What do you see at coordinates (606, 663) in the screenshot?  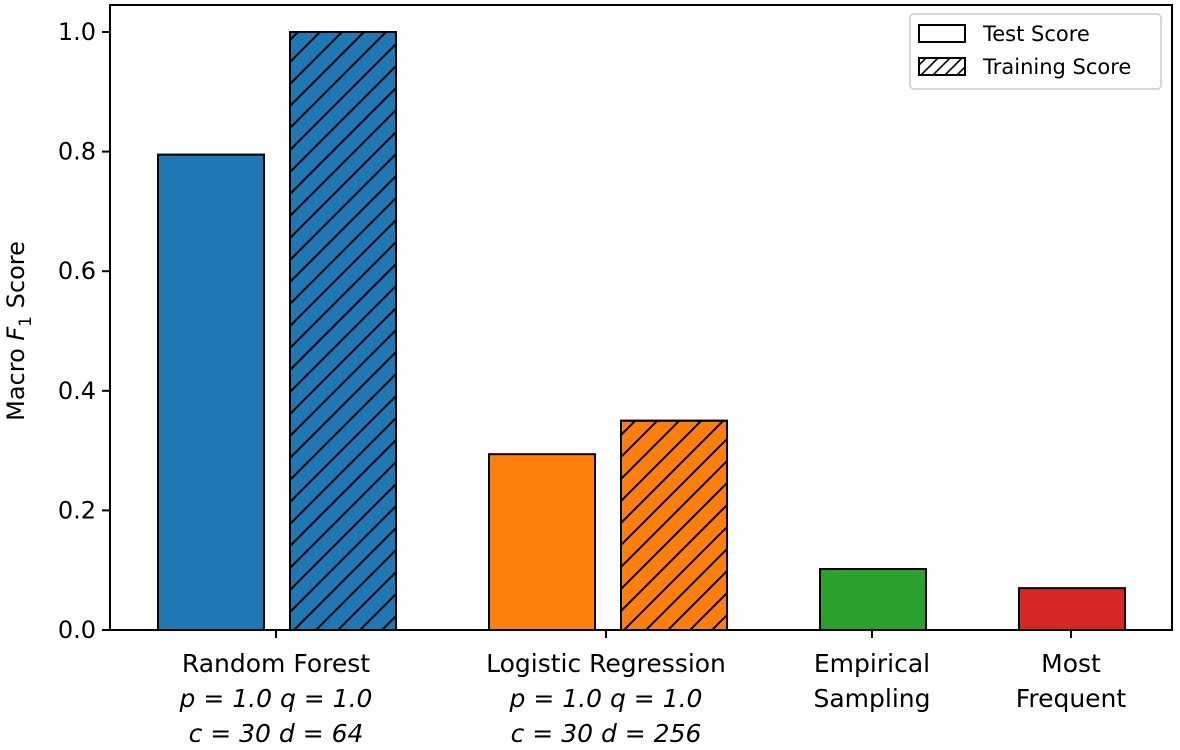 I see `category-label-line1: Logistic Regression` at bounding box center [606, 663].